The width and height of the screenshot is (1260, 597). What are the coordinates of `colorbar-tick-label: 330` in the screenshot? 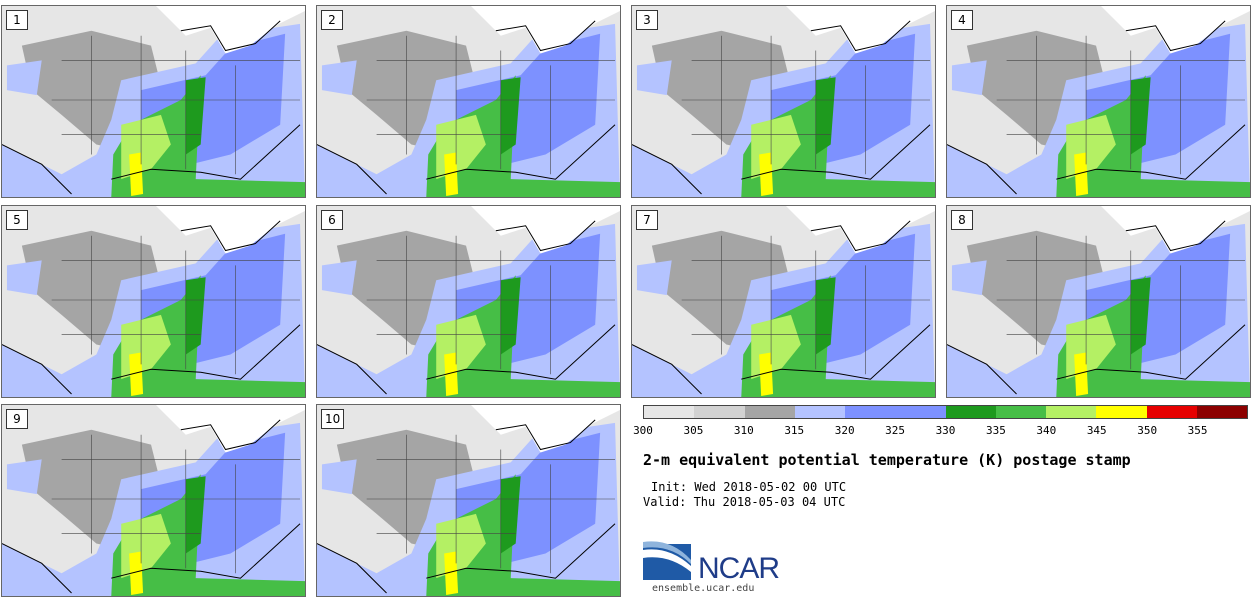 It's located at (945, 430).